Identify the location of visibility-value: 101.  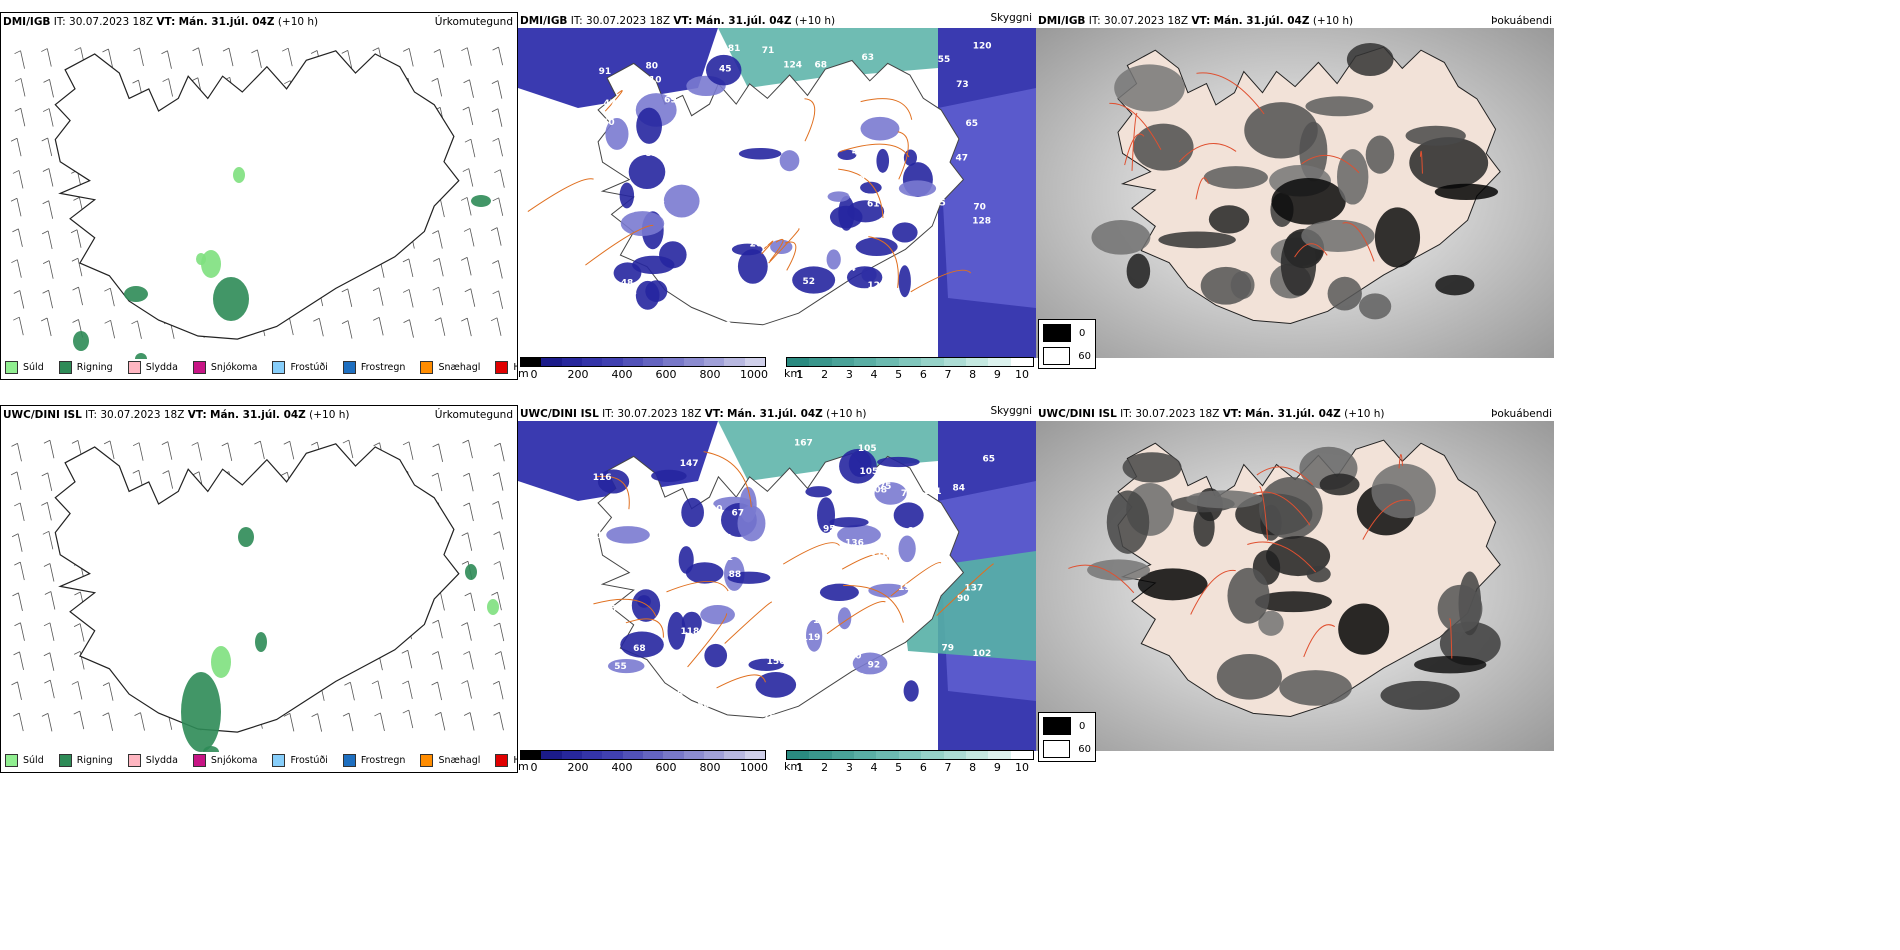
(723, 558).